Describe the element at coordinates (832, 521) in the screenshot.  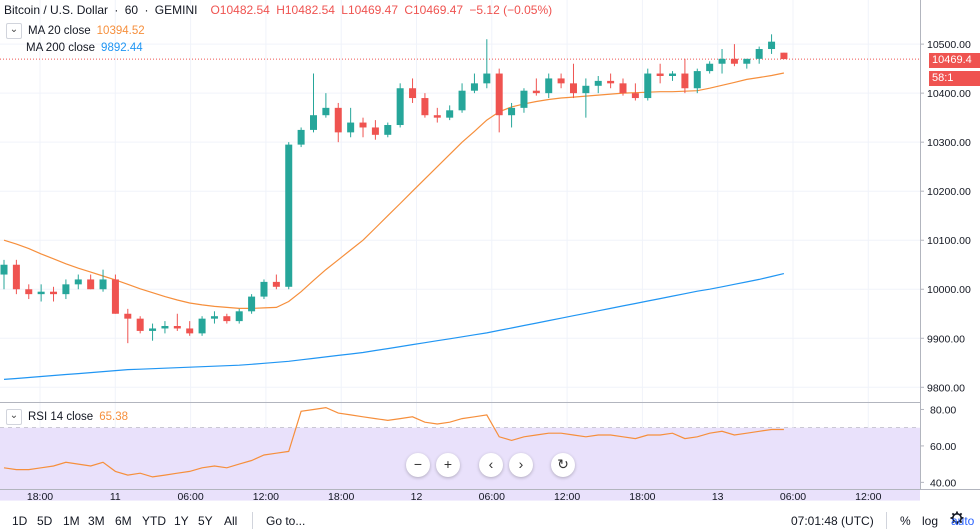
I see `utc-clock: 07:01:48 (UTC)` at that location.